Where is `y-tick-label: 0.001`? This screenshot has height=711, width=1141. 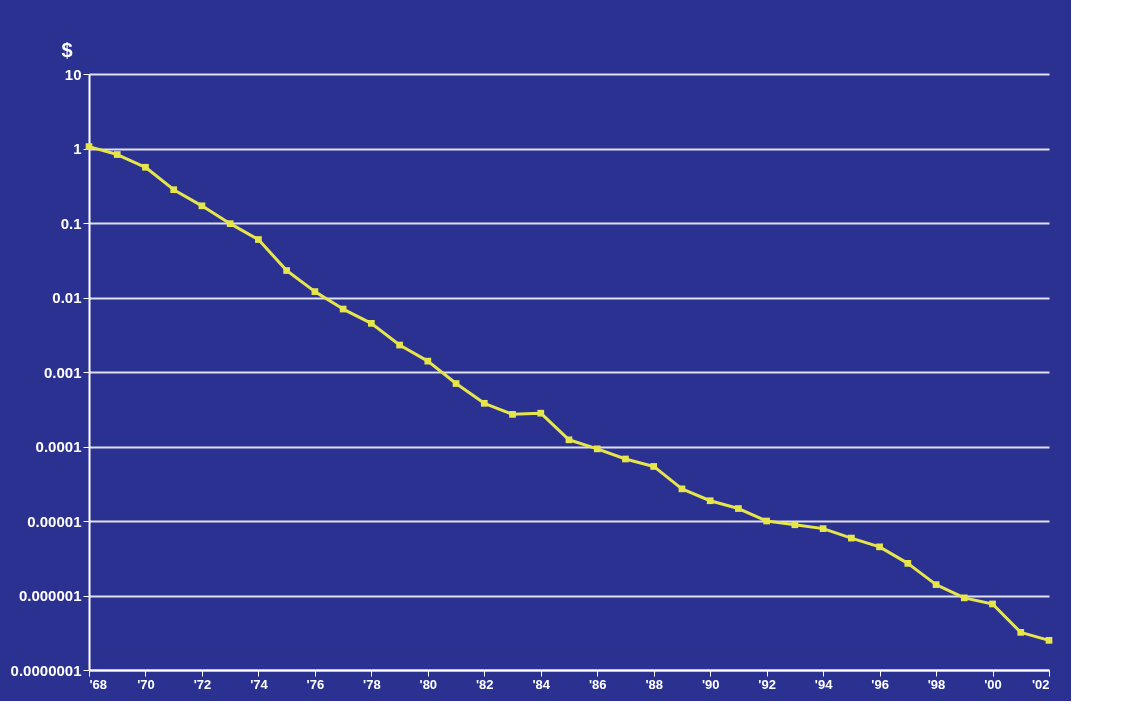 y-tick-label: 0.001 is located at coordinates (62, 372).